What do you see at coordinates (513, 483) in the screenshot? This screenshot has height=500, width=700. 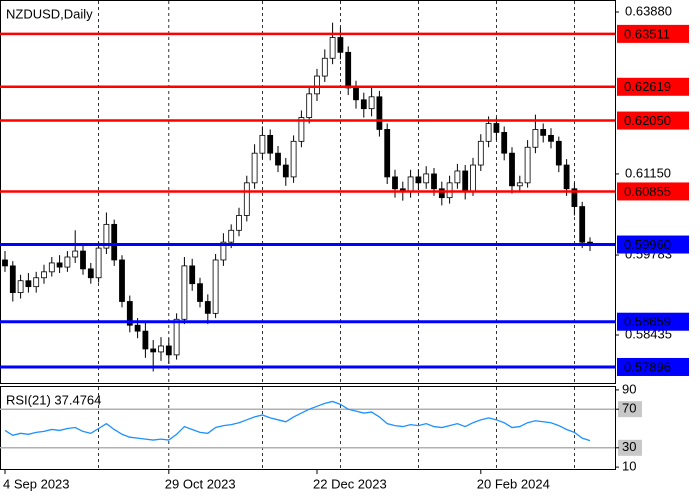 I see `x-tick-label: 20 Feb 2024` at bounding box center [513, 483].